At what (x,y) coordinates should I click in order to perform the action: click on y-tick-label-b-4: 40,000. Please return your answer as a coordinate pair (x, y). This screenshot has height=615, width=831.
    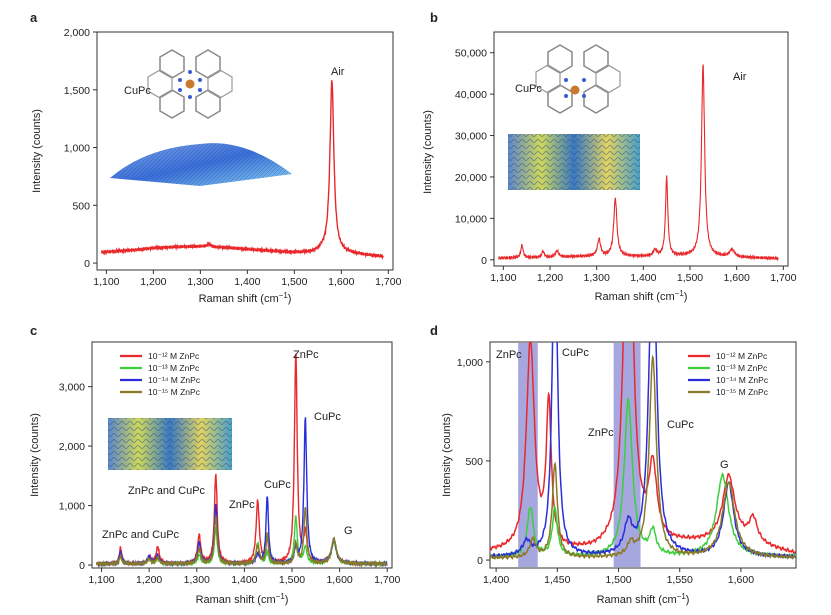
    Looking at the image, I should click on (471, 95).